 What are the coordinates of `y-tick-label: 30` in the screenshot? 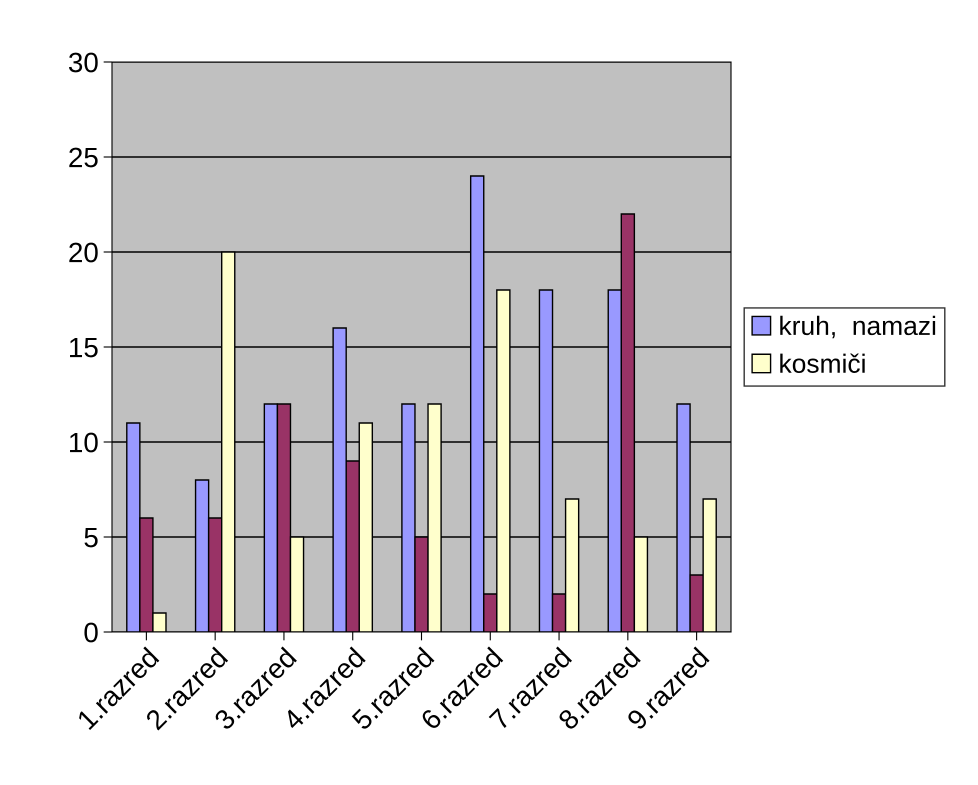 It's located at (83, 62).